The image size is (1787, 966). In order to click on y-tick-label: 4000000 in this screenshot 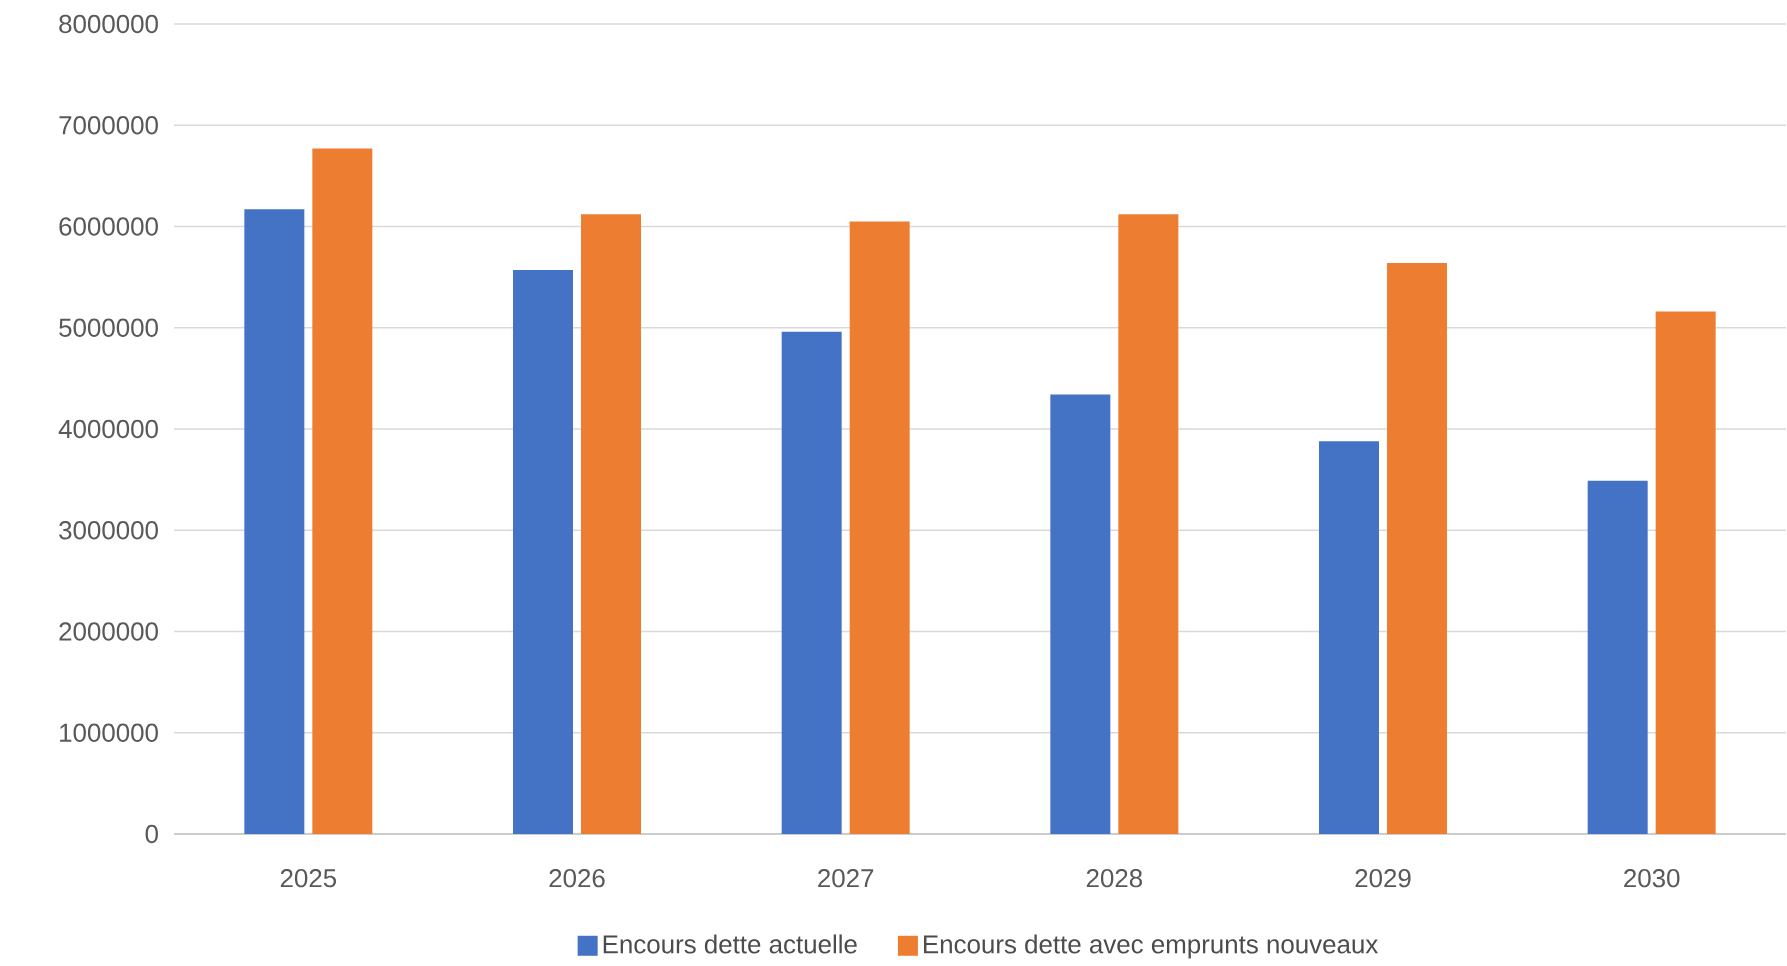, I will do `click(108, 429)`.